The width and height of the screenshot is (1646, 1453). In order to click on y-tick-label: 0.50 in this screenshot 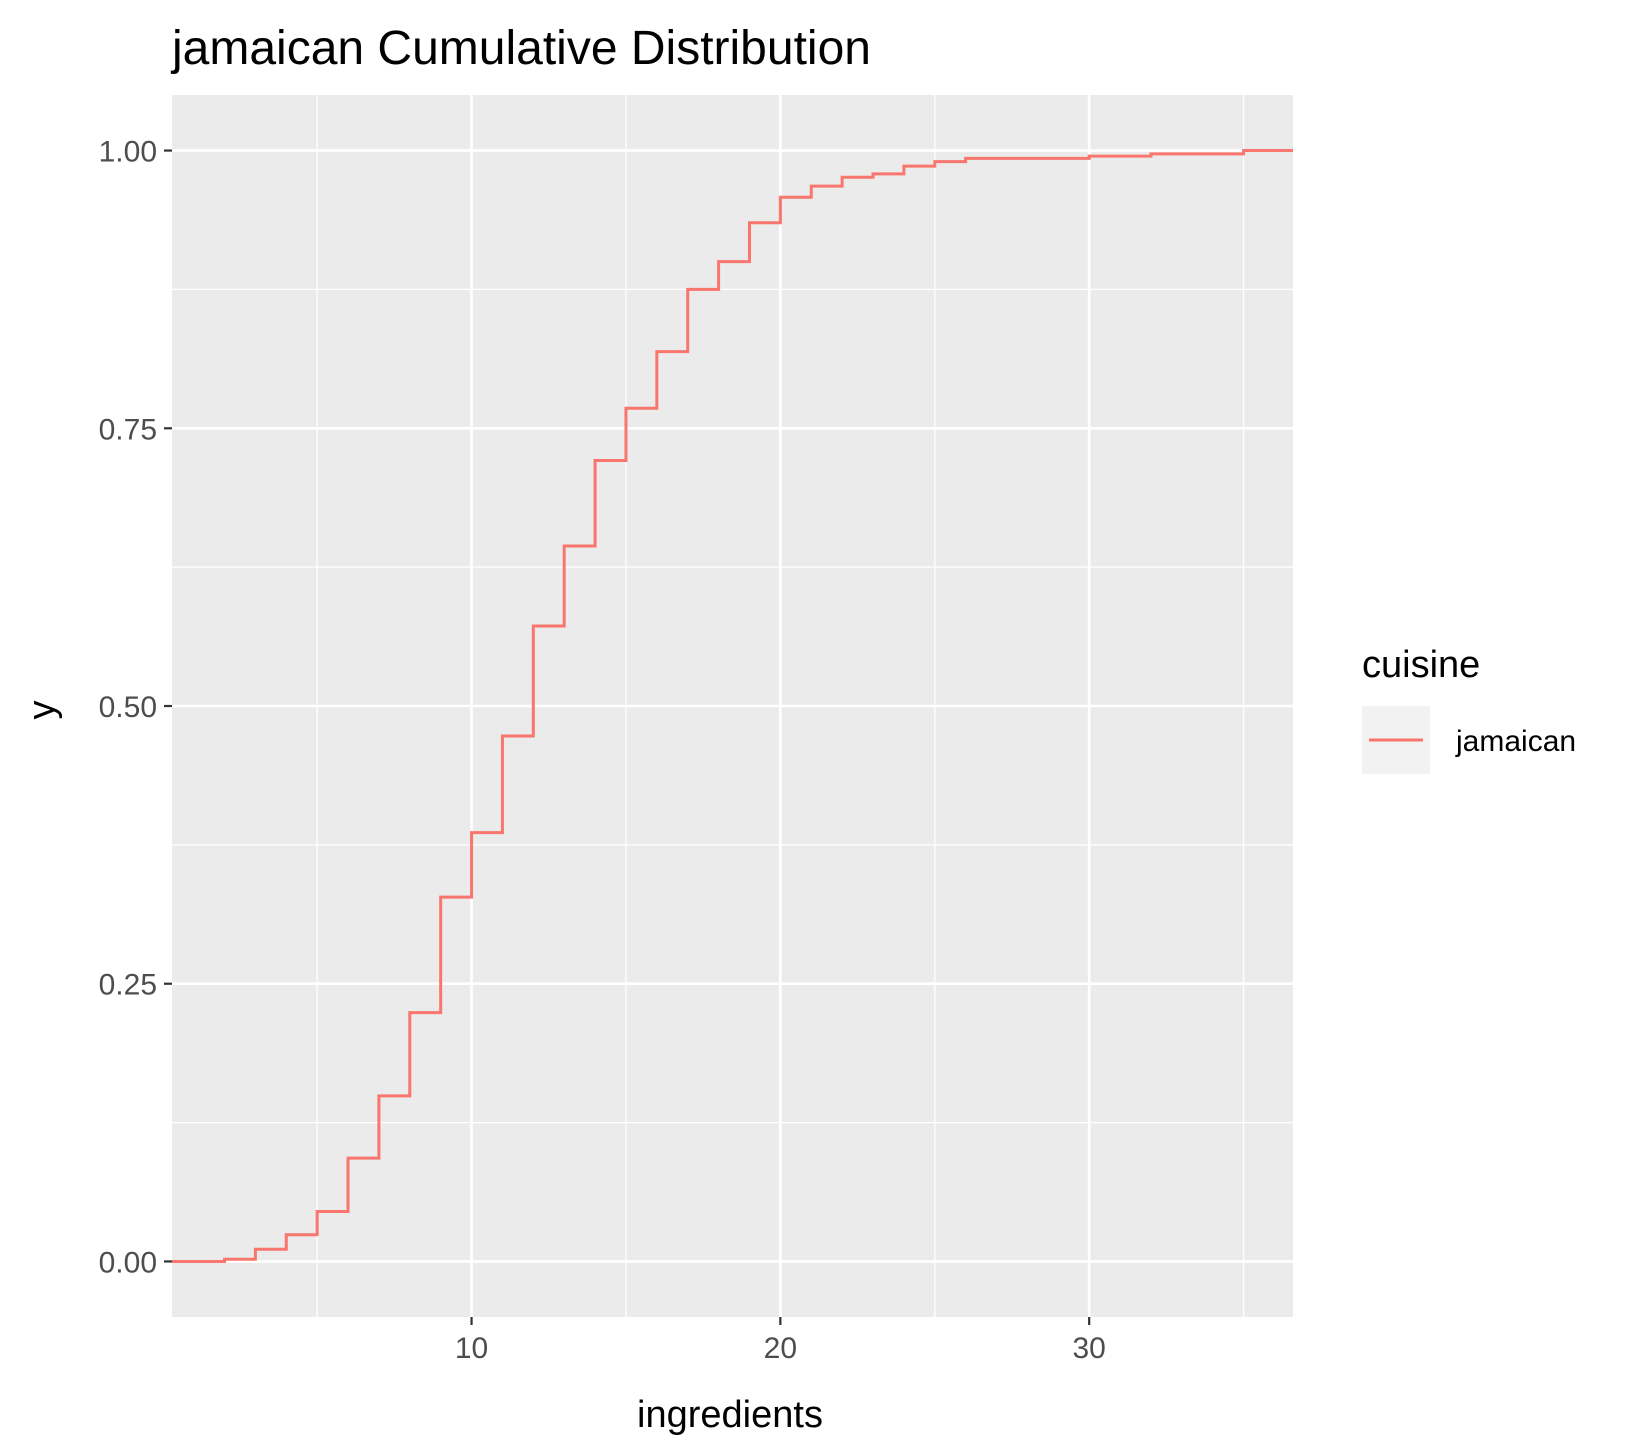, I will do `click(128, 707)`.